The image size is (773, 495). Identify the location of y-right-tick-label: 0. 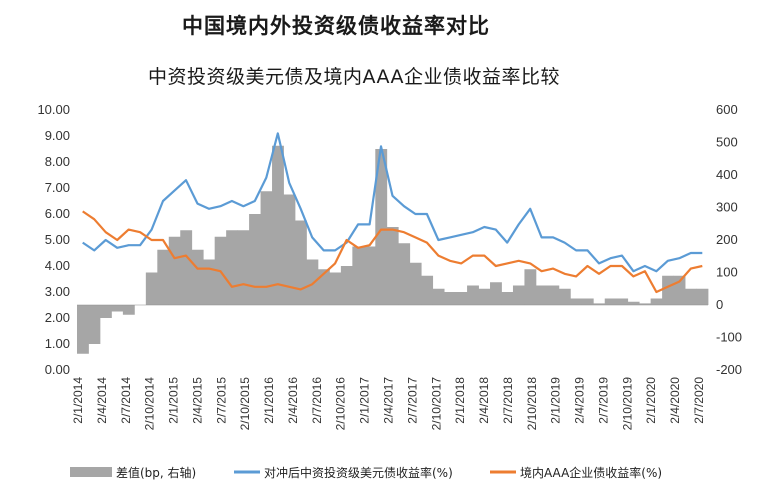
(719, 304).